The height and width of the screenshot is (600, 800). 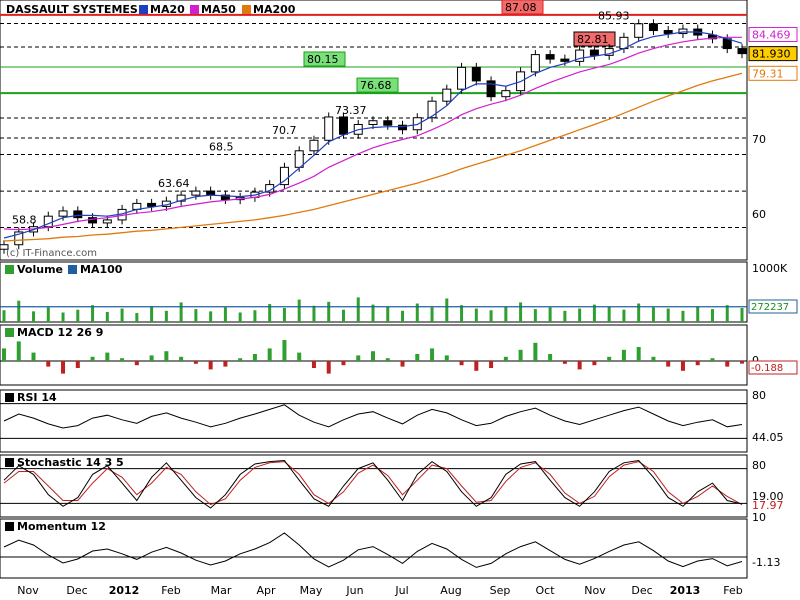 What do you see at coordinates (9, 269) in the screenshot?
I see `legend-swatch-volume` at bounding box center [9, 269].